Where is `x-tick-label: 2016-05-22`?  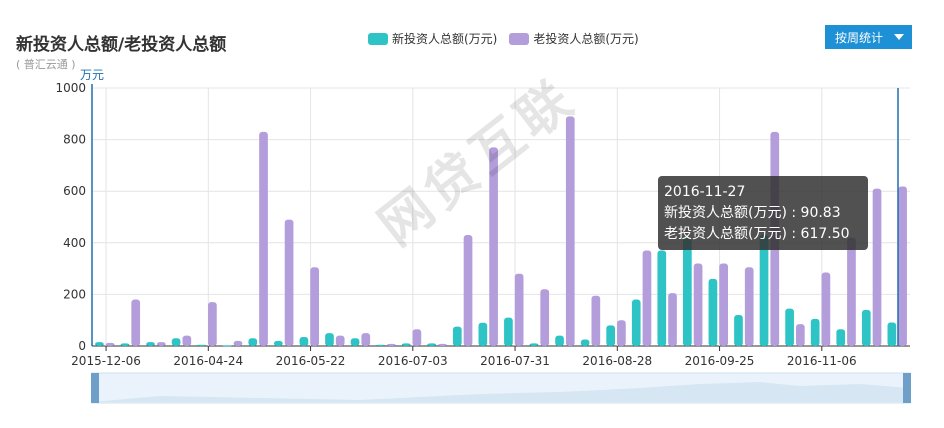
x-tick-label: 2016-05-22 is located at coordinates (311, 361).